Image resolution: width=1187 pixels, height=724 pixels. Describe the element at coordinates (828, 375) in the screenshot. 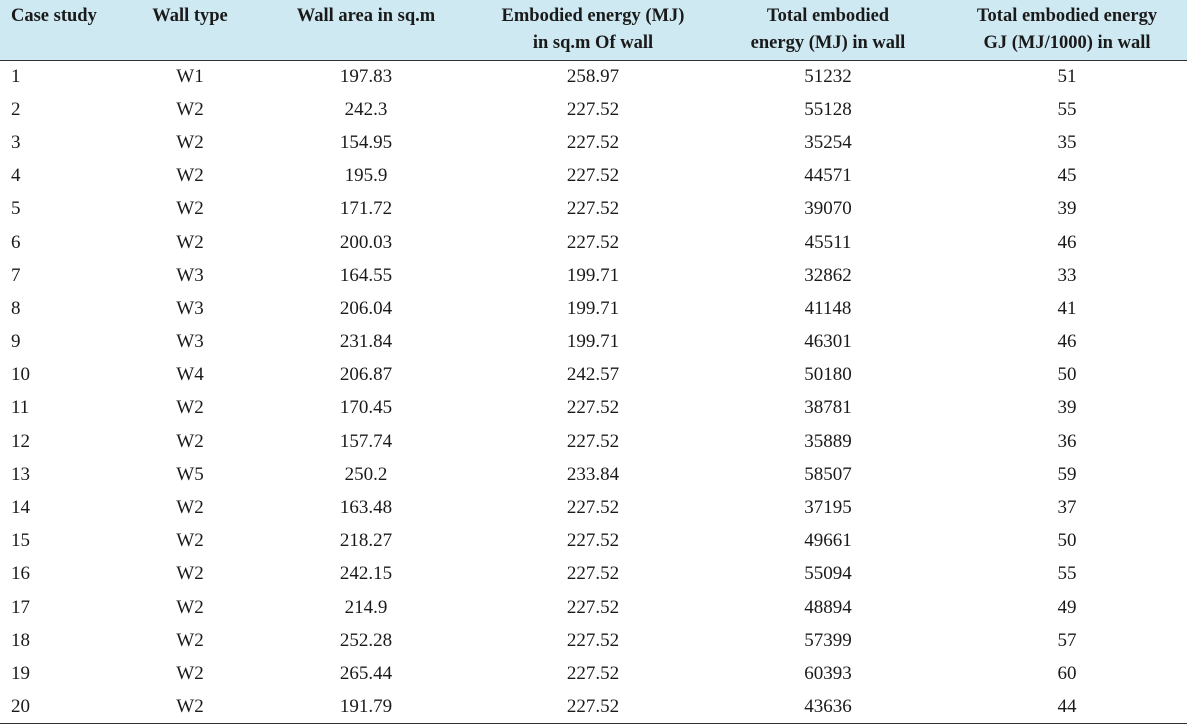

I see `cell-total-embodied-energy-mj: 50180` at that location.